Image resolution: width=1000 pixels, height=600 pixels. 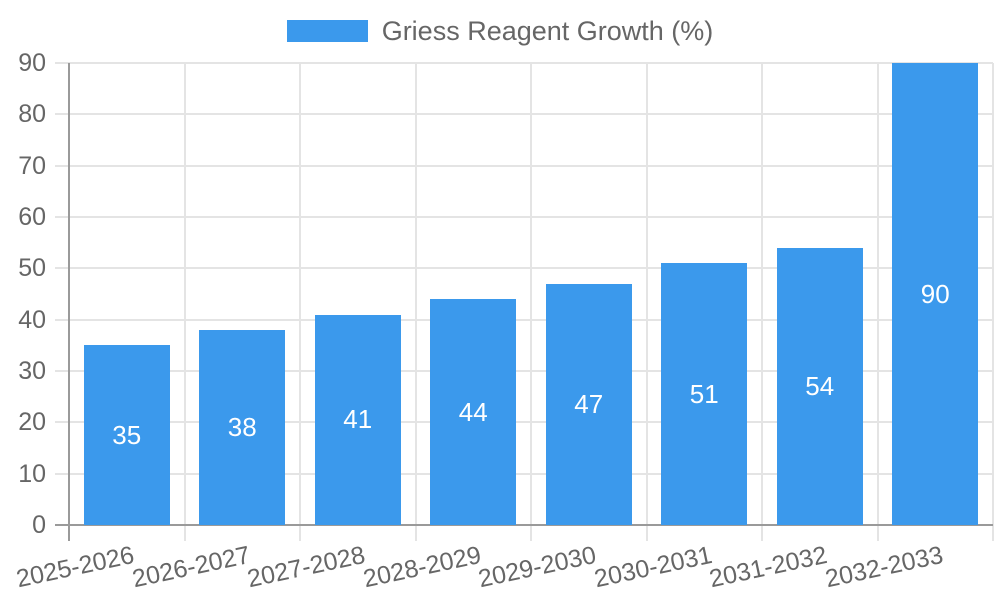 I want to click on legend-label: Griess Reagent Growth (%), so click(x=547, y=30).